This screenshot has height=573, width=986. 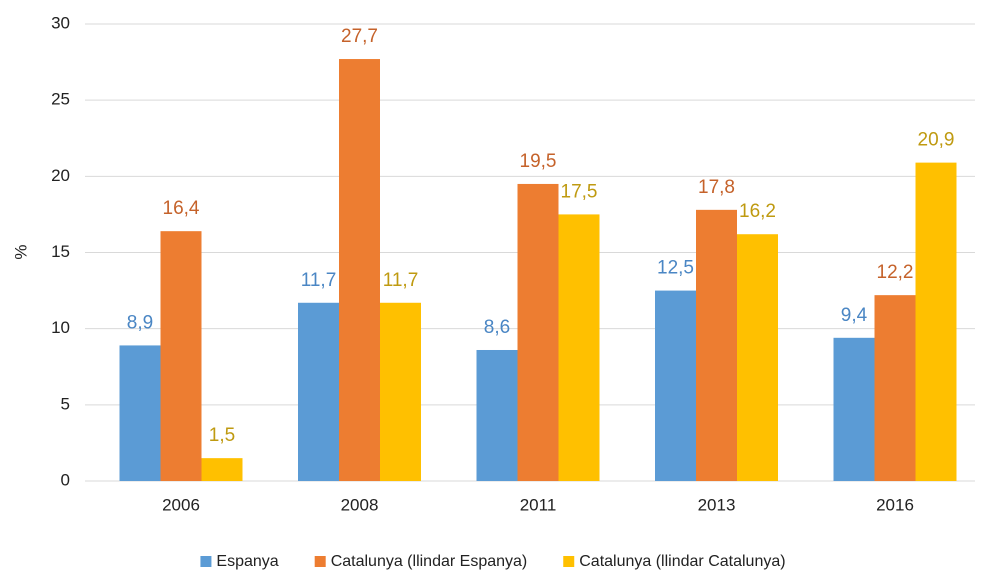 What do you see at coordinates (140, 322) in the screenshot?
I see `value-label: 8,9` at bounding box center [140, 322].